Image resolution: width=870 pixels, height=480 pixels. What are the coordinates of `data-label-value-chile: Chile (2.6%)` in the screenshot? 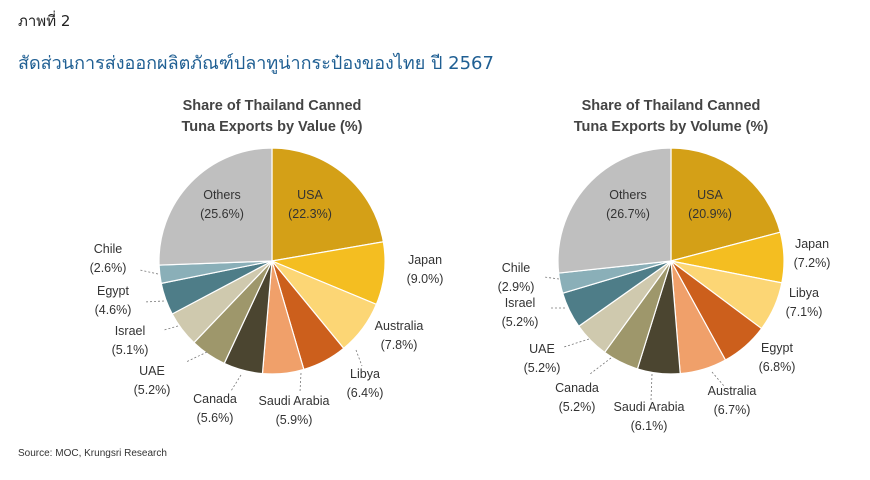 It's located at (108, 258).